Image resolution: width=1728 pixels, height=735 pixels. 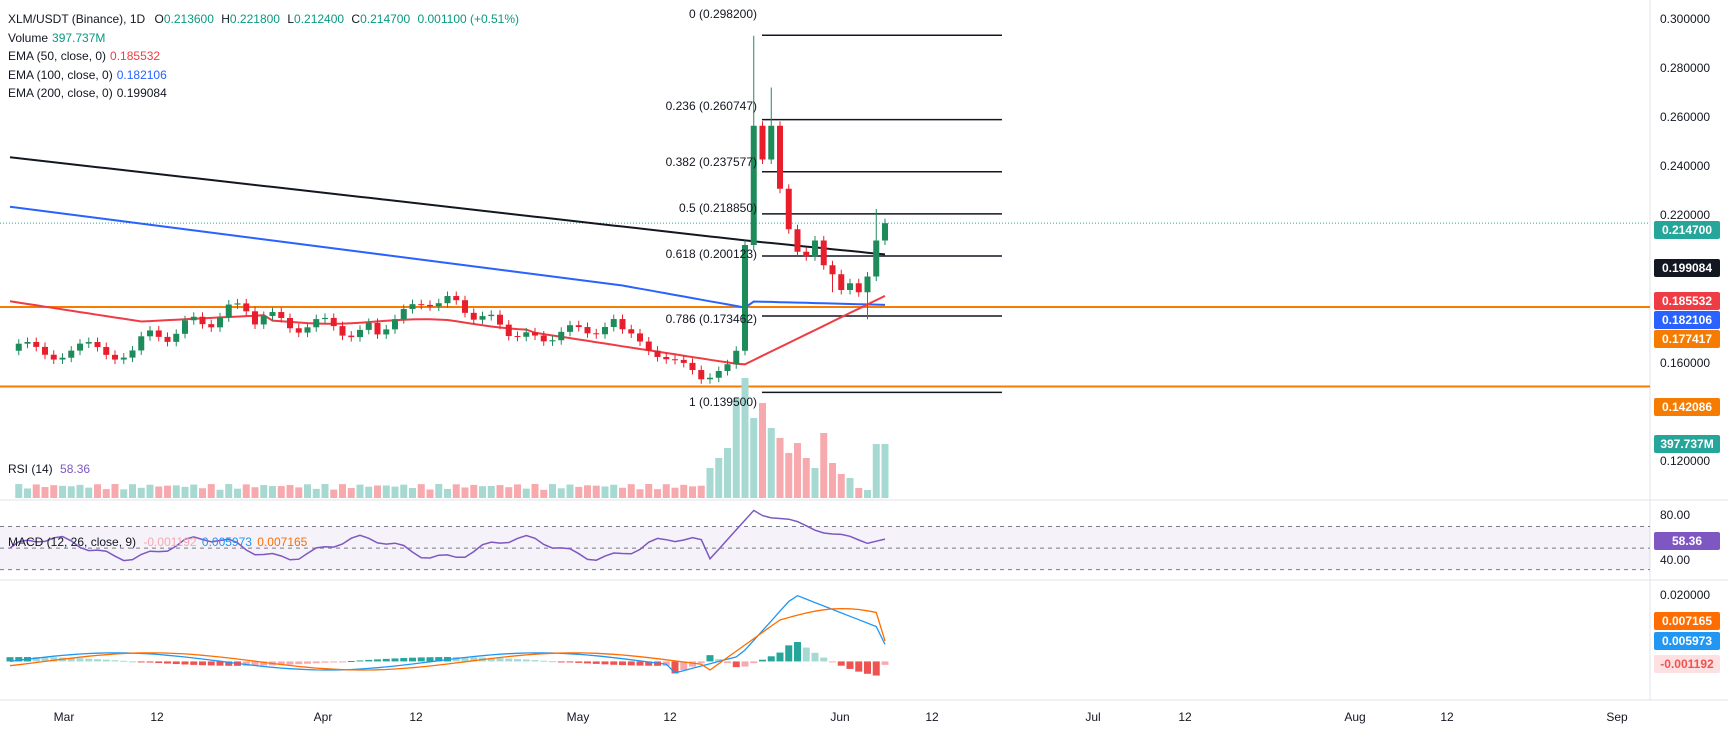 What do you see at coordinates (447, 535) in the screenshot?
I see `rsi-line` at bounding box center [447, 535].